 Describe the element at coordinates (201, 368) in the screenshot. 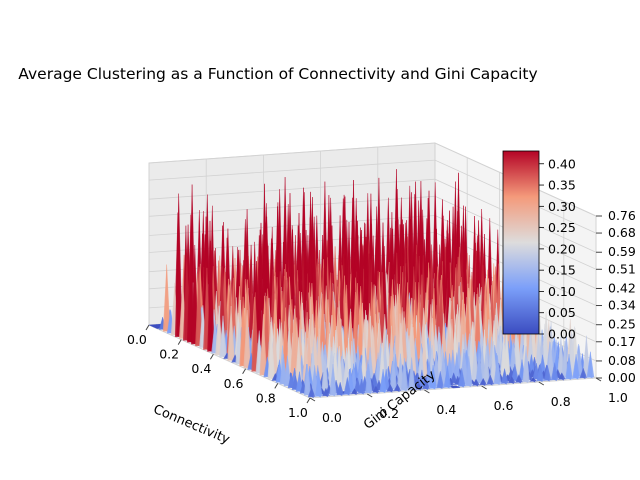

I see `x-tick-label: 0.4` at that location.